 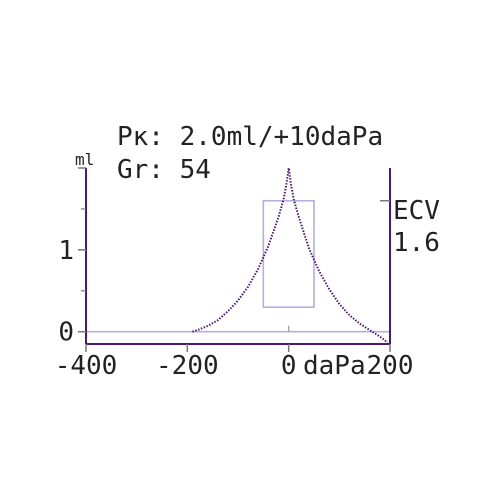 I want to click on gradient-label: Gr: 54, so click(x=164, y=170).